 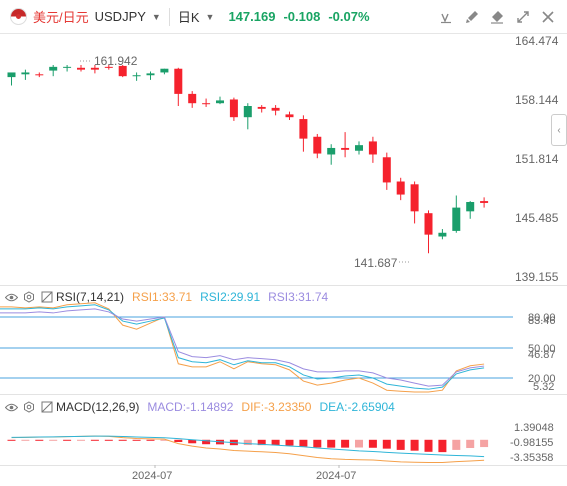 I want to click on period-selector: 日K, so click(x=188, y=17).